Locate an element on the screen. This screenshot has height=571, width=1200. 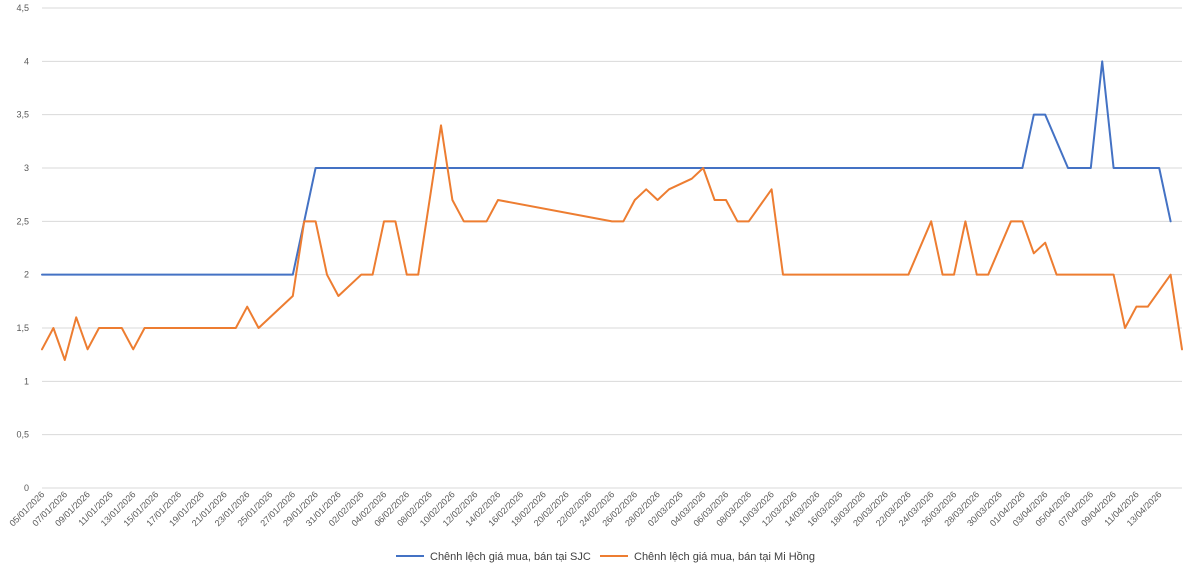
legend-label: Chênh lệch giá mua, bán tại Mi Hồng is located at coordinates (724, 557).